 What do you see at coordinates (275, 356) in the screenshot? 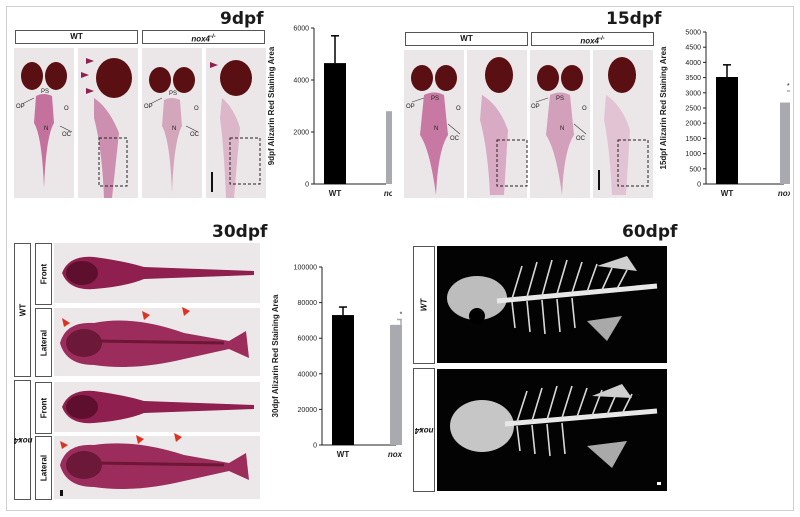
I see `y-axis-label: 30dpf Alizarin Red Staining Area` at bounding box center [275, 356].